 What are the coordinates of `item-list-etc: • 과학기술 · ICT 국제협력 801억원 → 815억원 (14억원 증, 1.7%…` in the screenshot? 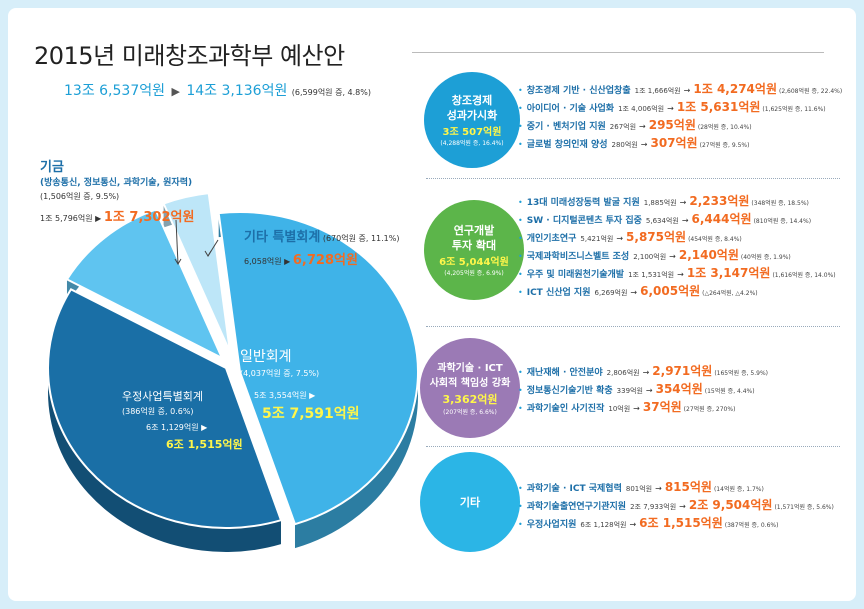 It's located at (676, 505).